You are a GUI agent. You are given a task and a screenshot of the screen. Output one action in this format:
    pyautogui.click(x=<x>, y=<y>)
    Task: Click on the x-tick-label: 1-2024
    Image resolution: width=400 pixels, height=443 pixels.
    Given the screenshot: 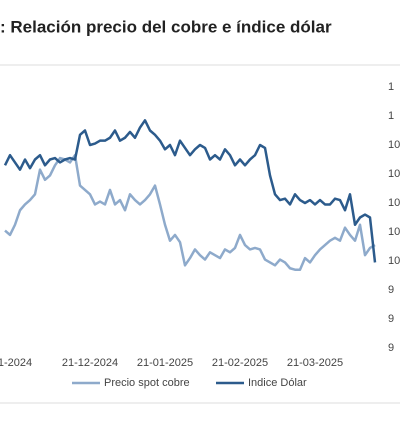 What is the action you would take?
    pyautogui.click(x=16, y=363)
    